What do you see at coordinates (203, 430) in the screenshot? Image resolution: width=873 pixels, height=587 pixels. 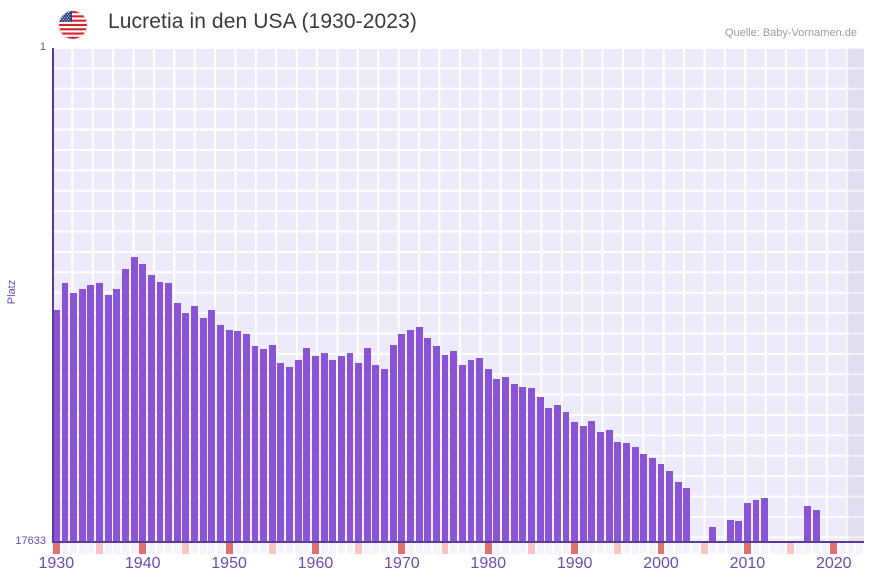 I see `bar-1947` at bounding box center [203, 430].